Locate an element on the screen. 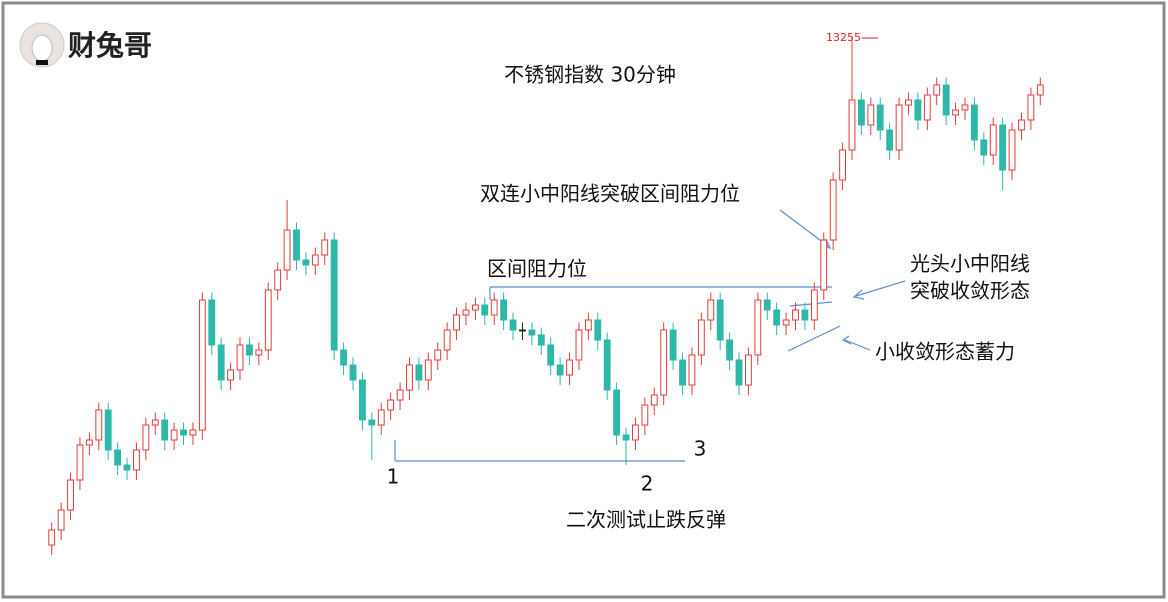  annotation: 光头小中阳线 is located at coordinates (970, 264).